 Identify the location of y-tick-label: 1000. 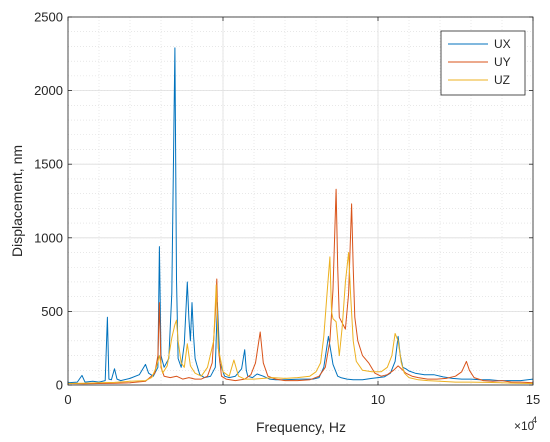
(48, 237).